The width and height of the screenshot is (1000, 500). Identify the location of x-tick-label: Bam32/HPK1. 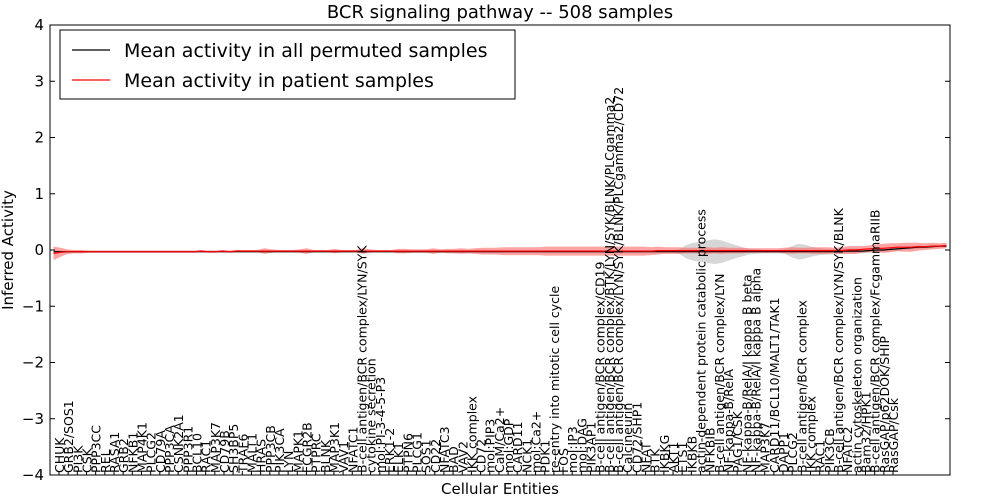
(866, 432).